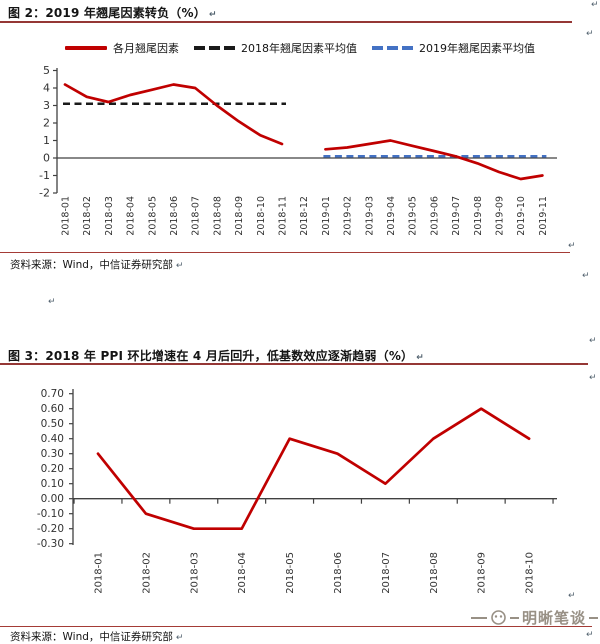  Describe the element at coordinates (391, 216) in the screenshot. I see `svg-text: 2019-04` at that location.